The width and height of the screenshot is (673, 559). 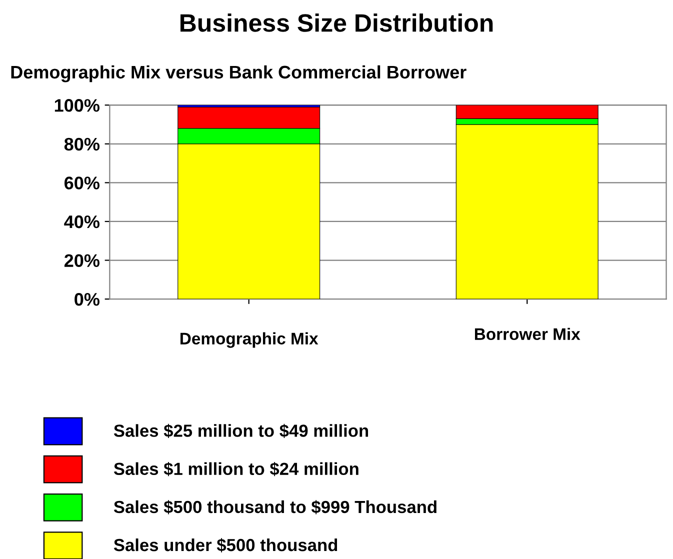 What do you see at coordinates (336, 23) in the screenshot?
I see `chart-title: Business Size Distribution` at bounding box center [336, 23].